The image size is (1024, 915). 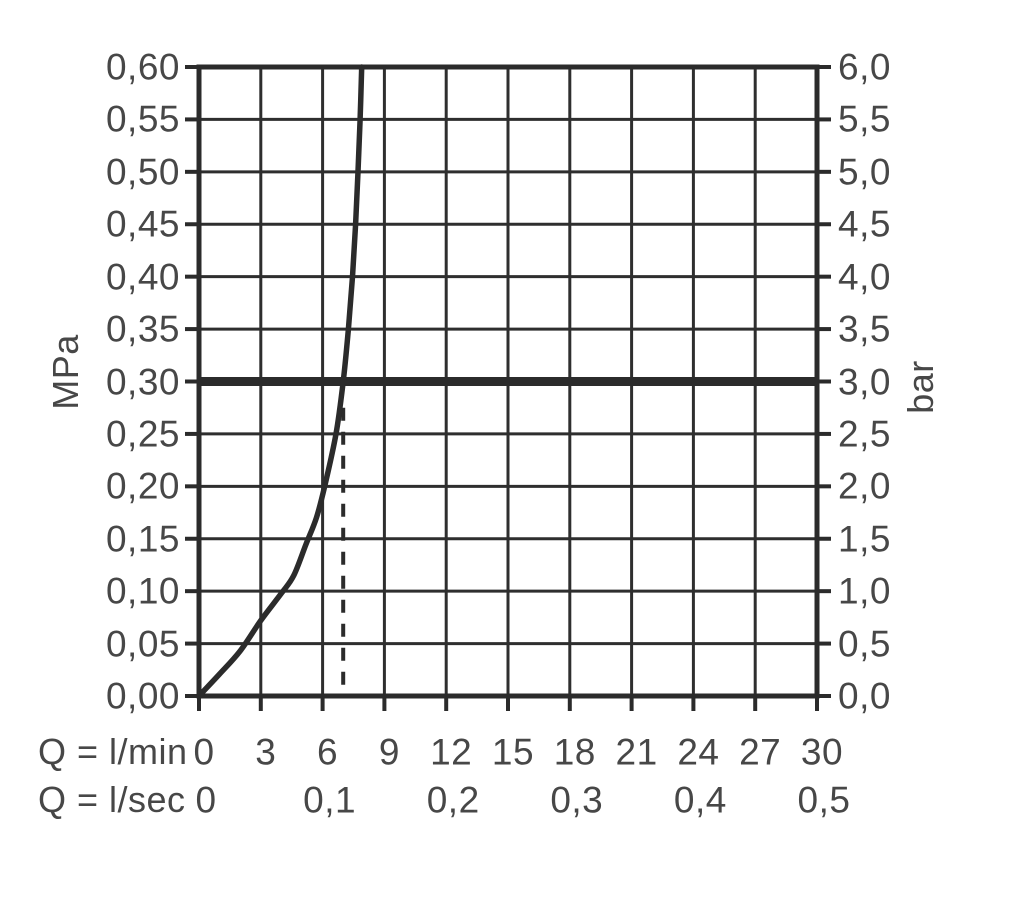 I want to click on x-lsec-tick-label: 0,1, so click(x=330, y=800).